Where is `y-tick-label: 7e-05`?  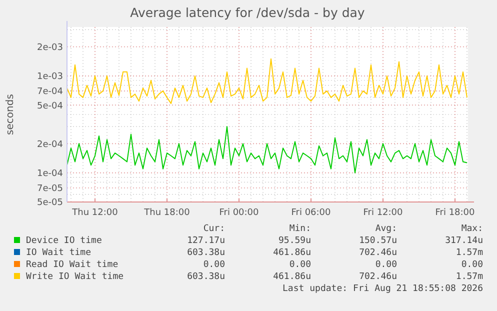 y-tick-label: 7e-05 is located at coordinates (50, 189).